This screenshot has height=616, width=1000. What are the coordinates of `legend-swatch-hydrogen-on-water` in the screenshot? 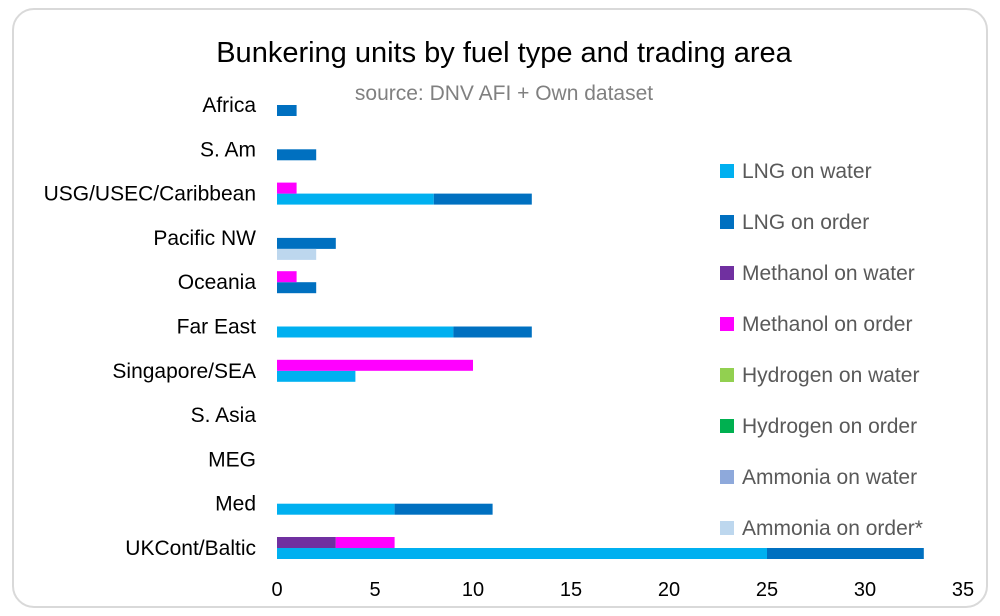 It's located at (727, 375).